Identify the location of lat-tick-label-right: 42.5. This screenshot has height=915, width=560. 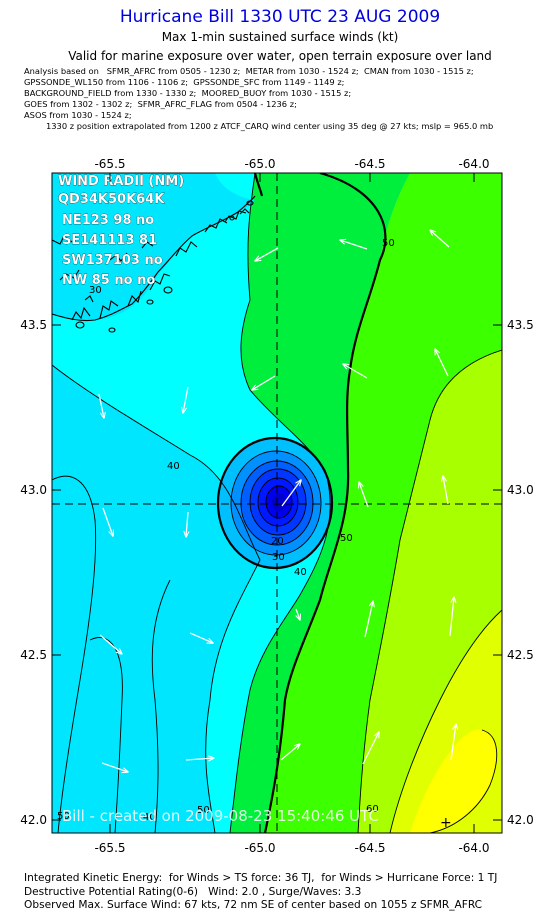
(520, 655).